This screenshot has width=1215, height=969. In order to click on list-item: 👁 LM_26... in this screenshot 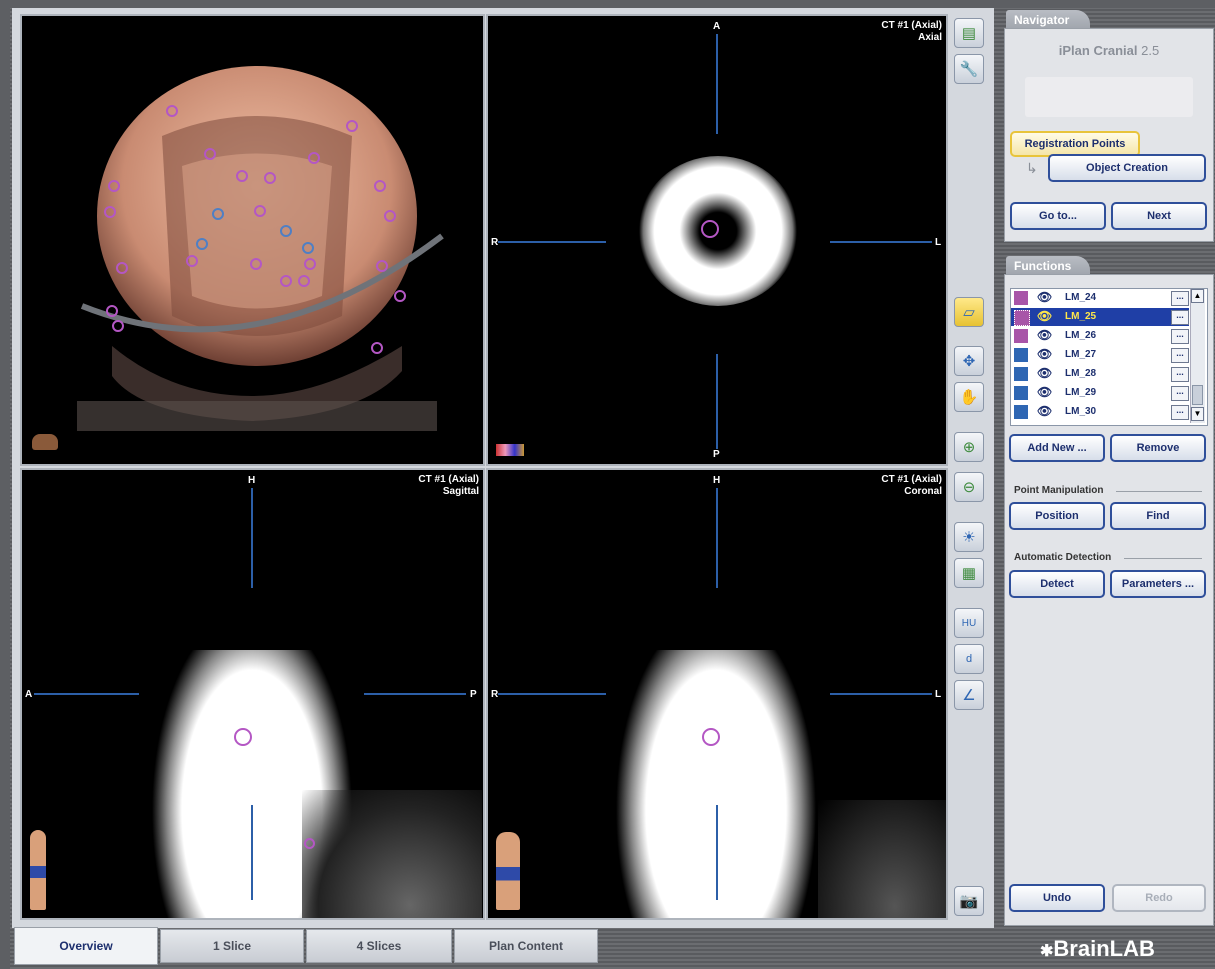, I will do `click(1100, 336)`.